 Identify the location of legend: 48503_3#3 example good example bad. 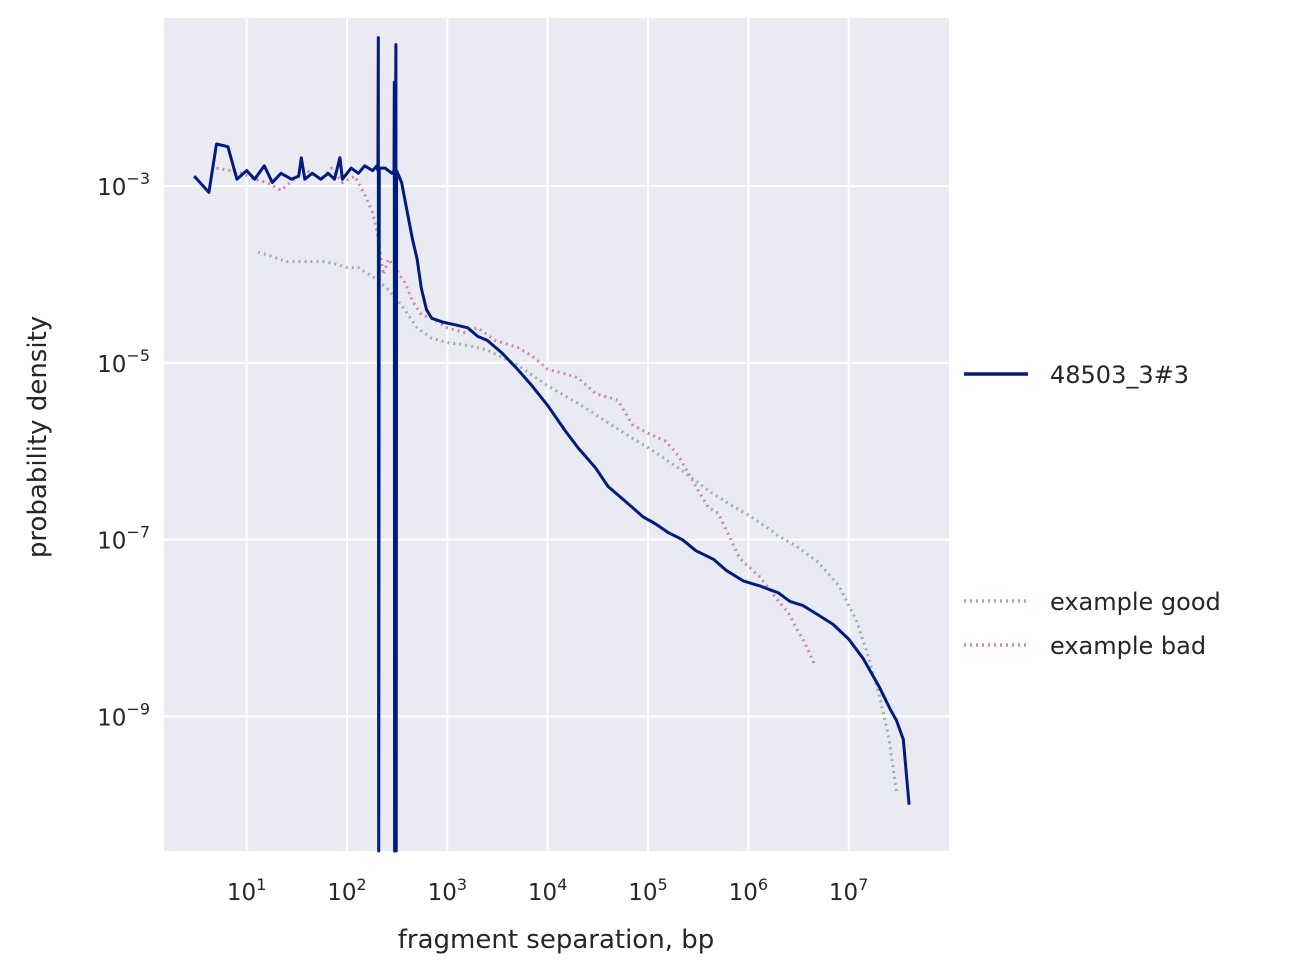
(1092, 510).